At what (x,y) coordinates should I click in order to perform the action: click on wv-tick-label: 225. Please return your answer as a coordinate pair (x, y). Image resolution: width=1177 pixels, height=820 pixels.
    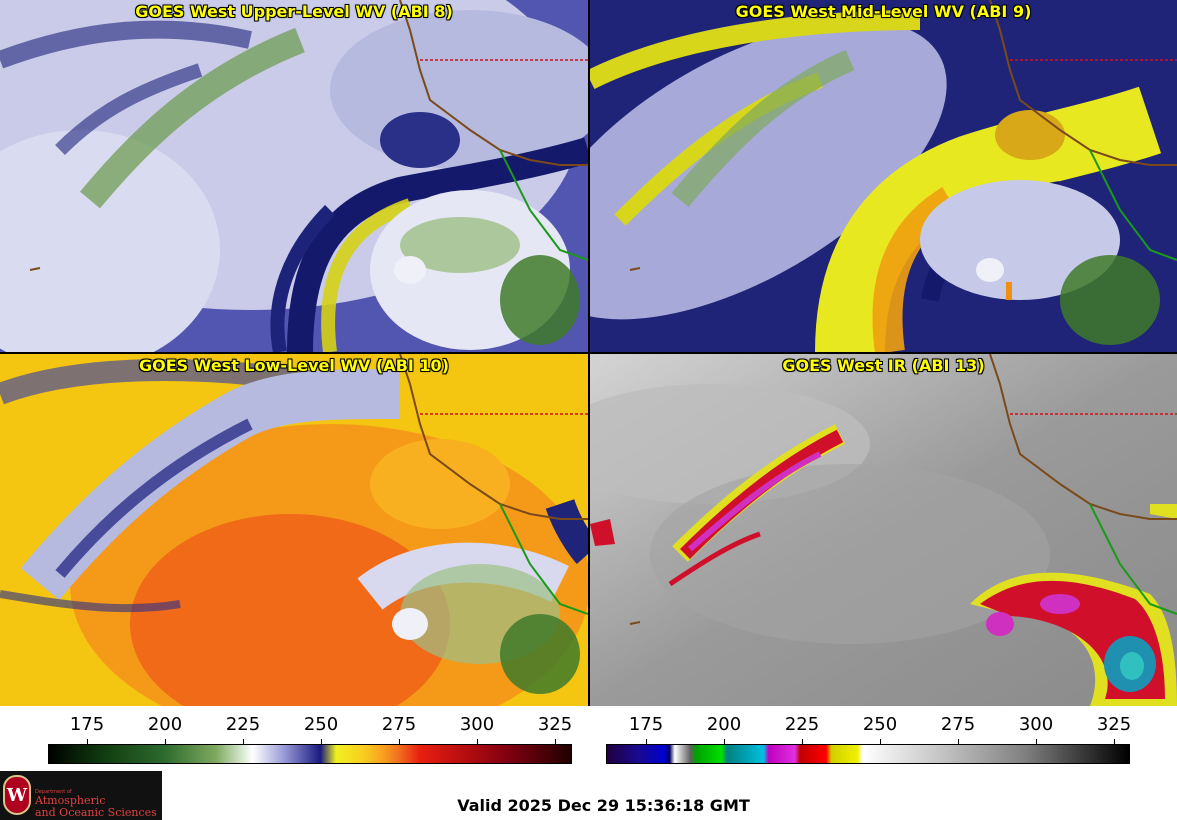
    Looking at the image, I should click on (243, 724).